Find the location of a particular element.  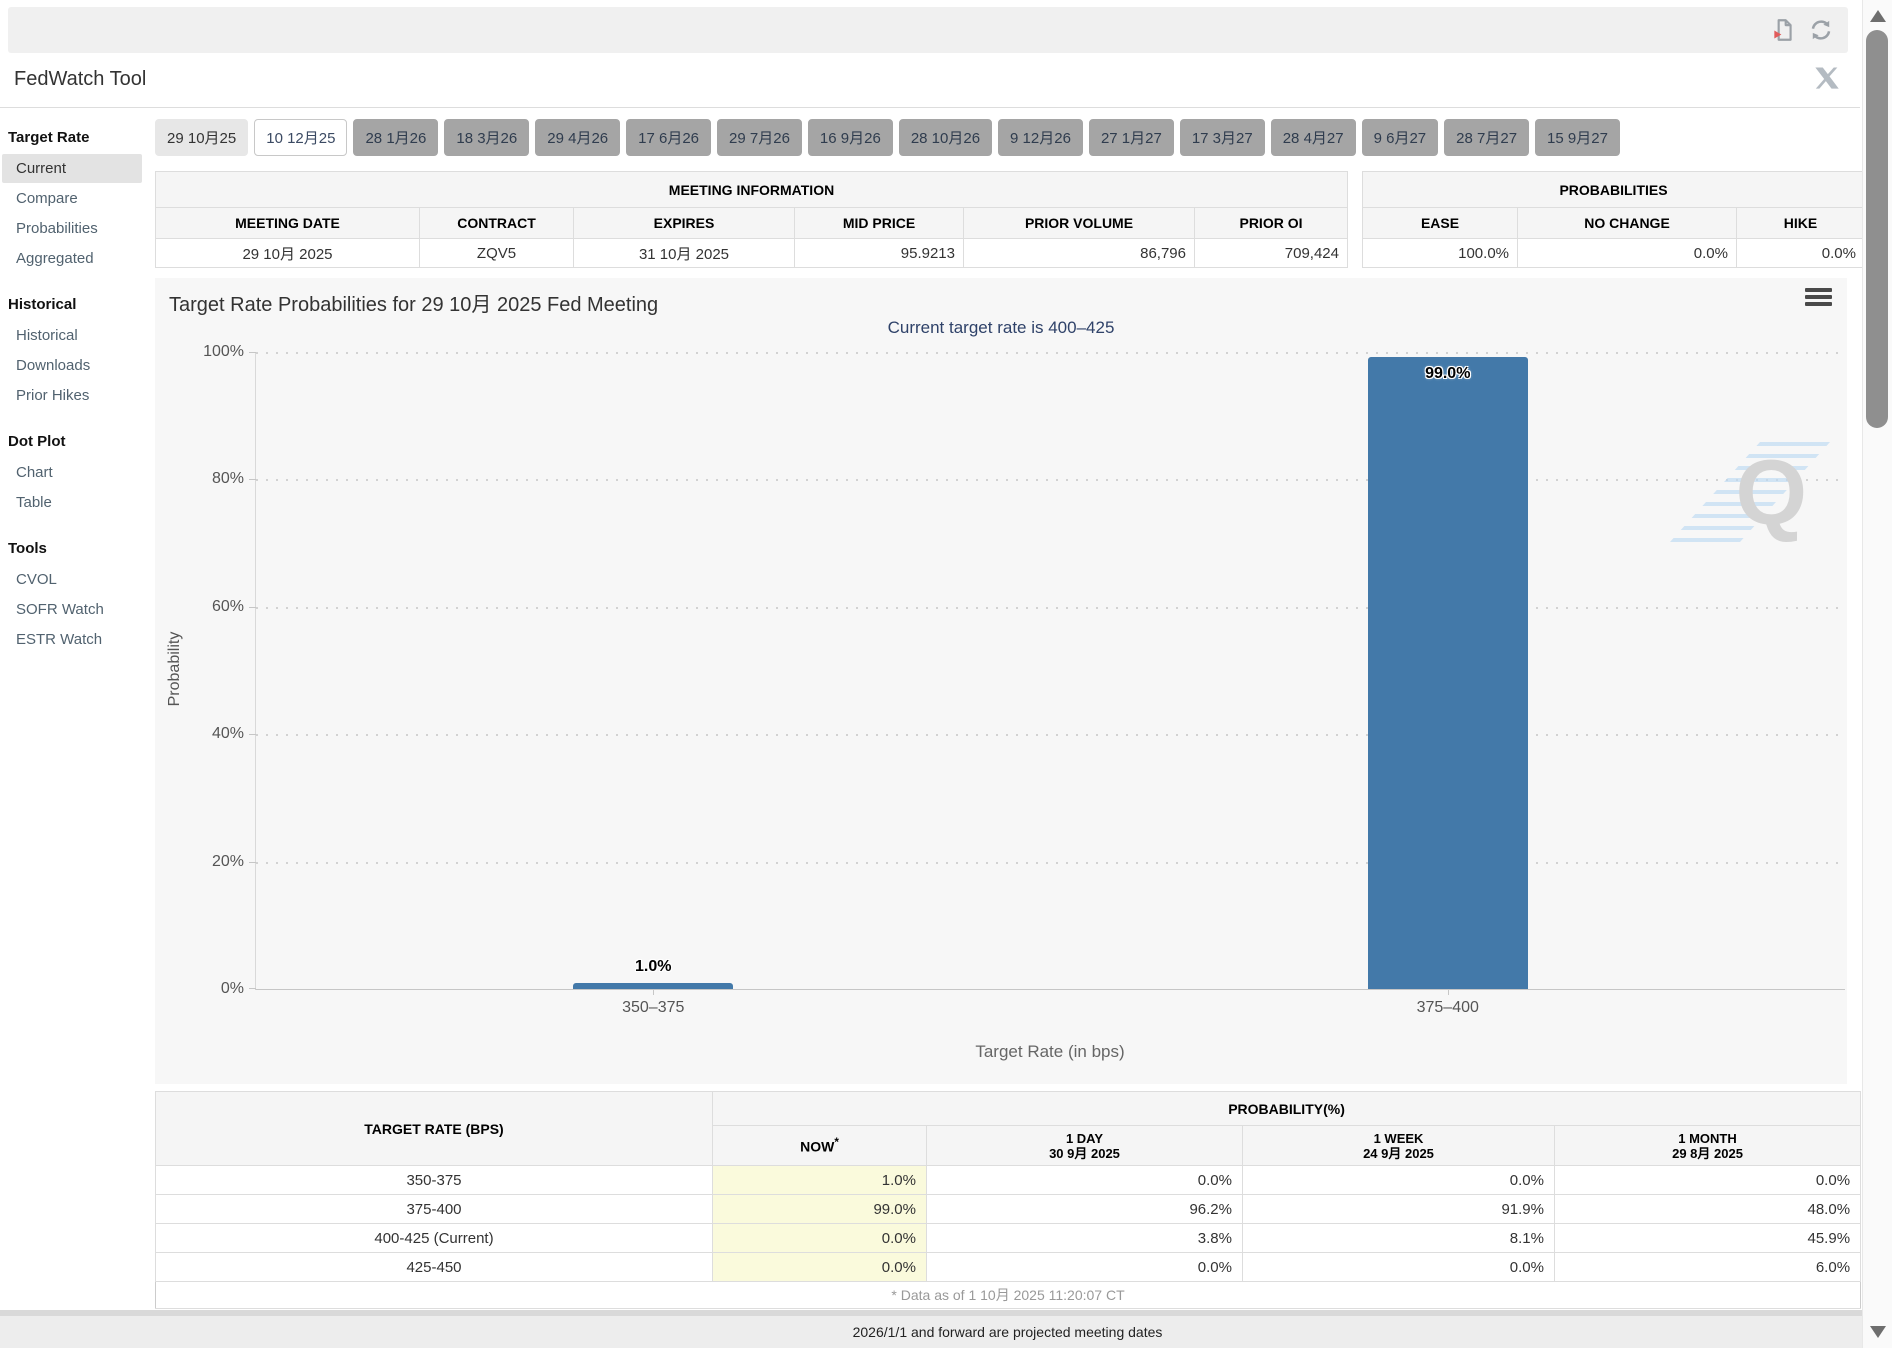

scrollbar-thumb is located at coordinates (1877, 229).